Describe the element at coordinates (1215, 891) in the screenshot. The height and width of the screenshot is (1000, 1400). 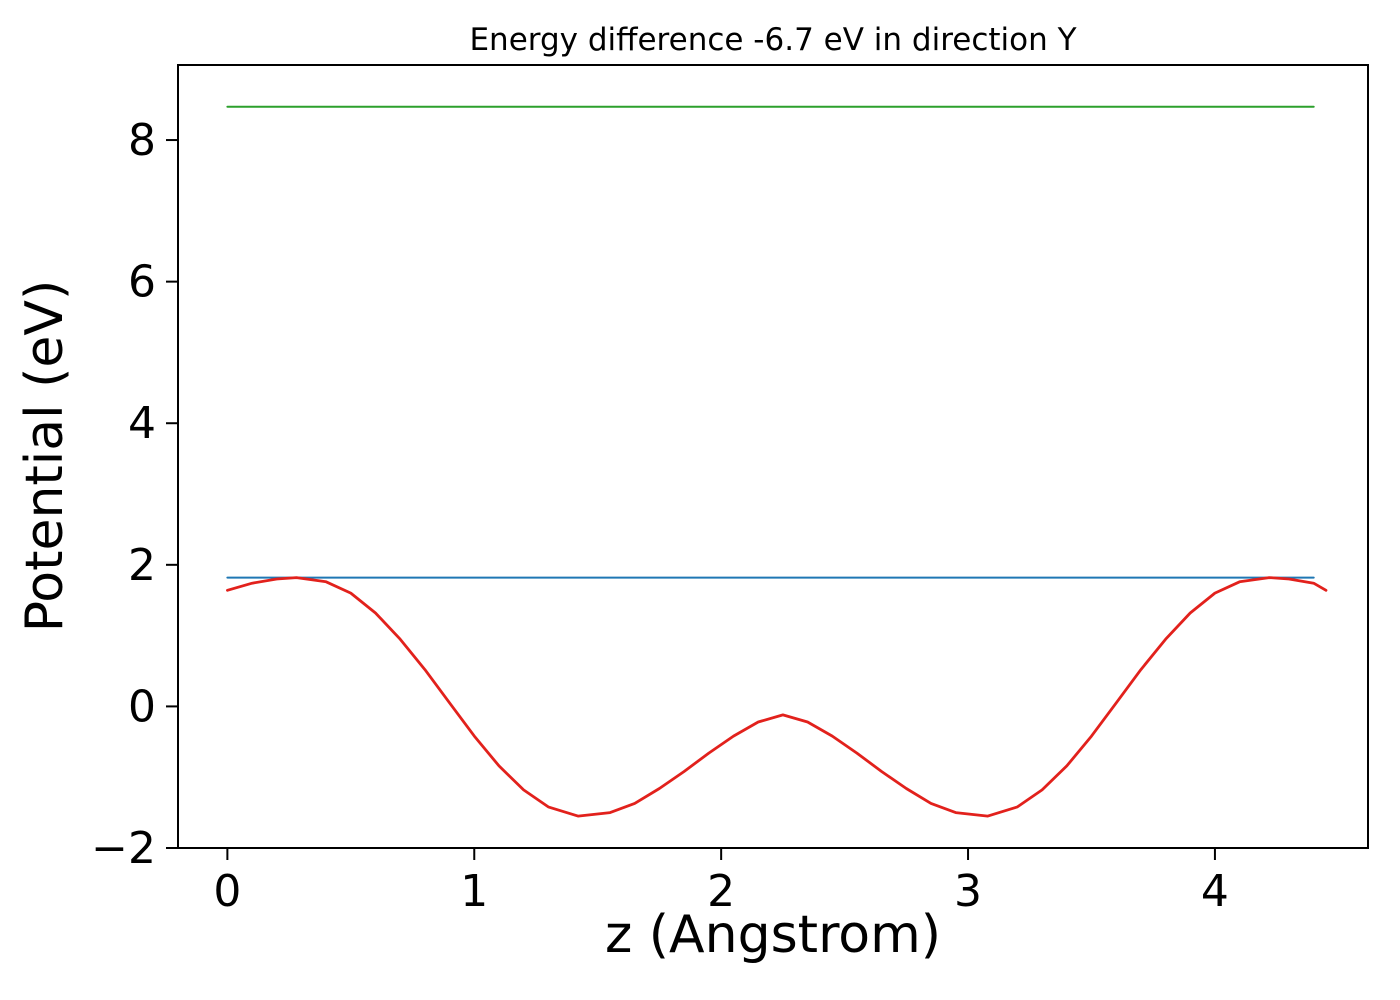
I see `x-tick-label: 4` at that location.